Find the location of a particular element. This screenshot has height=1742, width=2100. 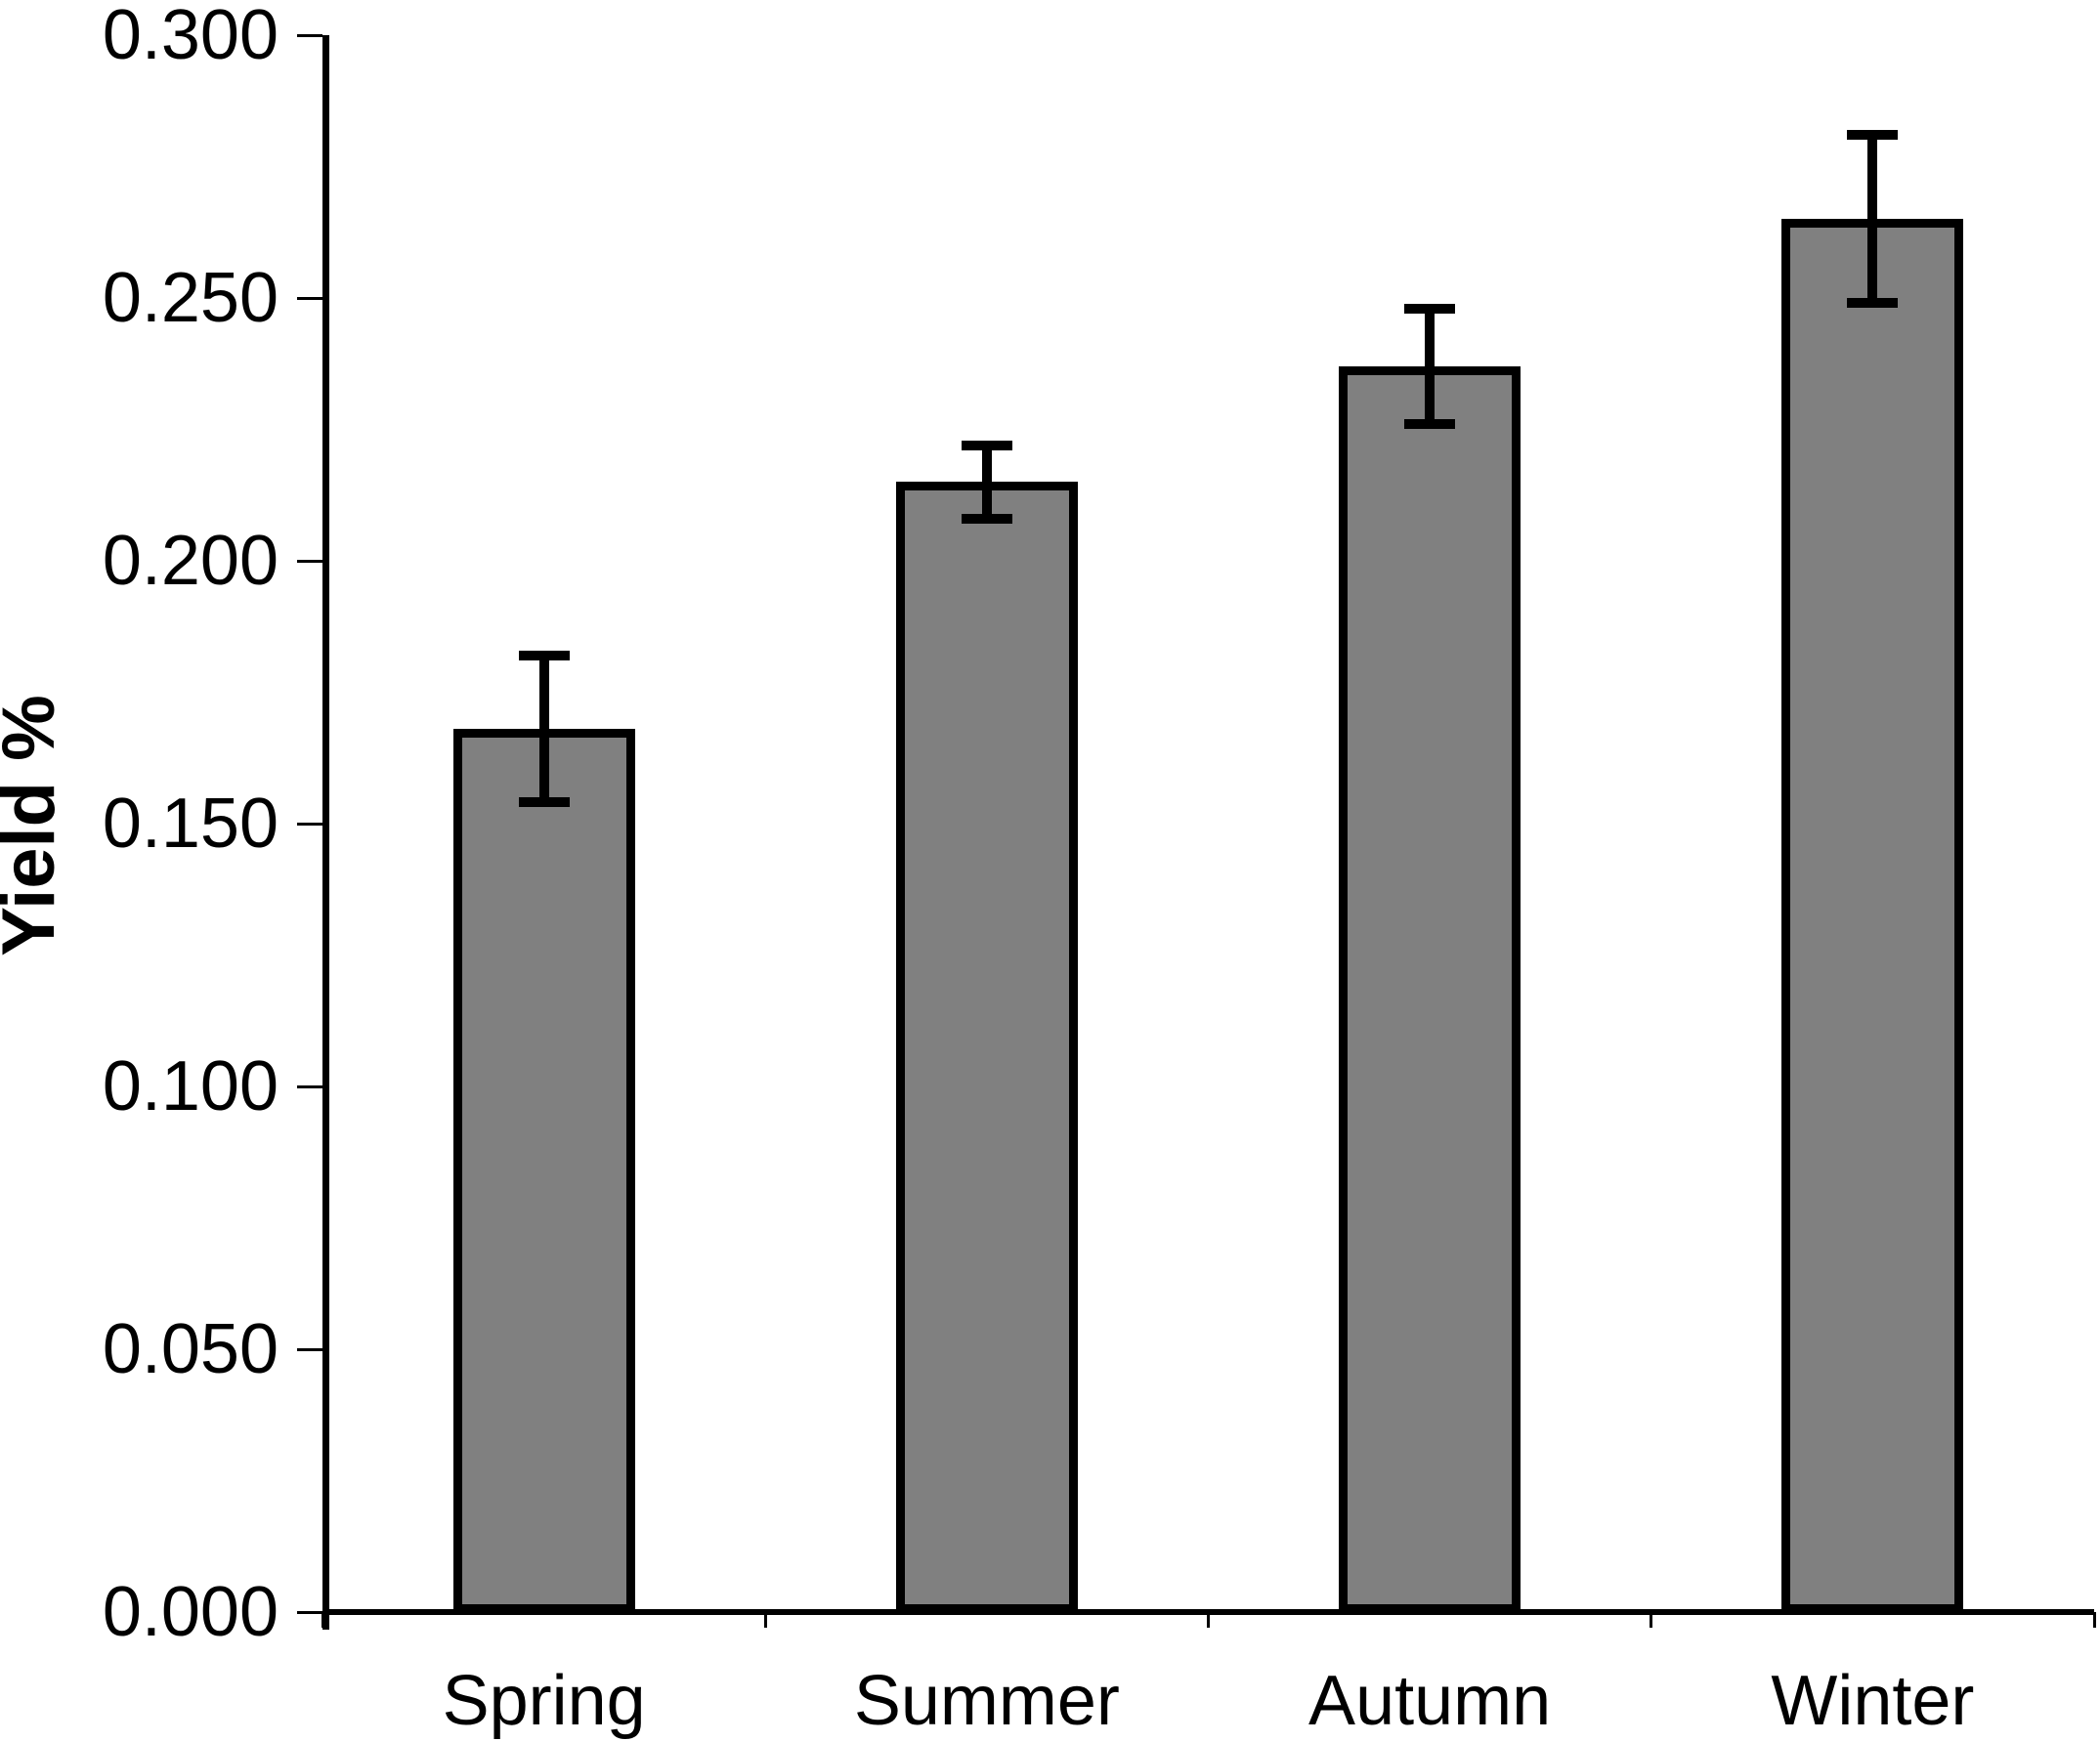

bar-summer is located at coordinates (987, 1047).